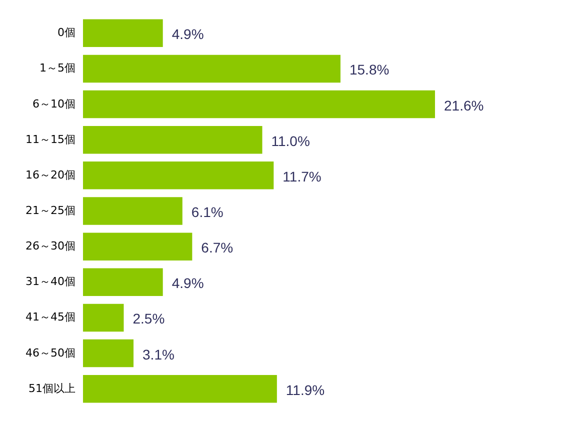 The image size is (561, 446). Describe the element at coordinates (51, 353) in the screenshot. I see `y-tick-label: 46～50個` at that location.